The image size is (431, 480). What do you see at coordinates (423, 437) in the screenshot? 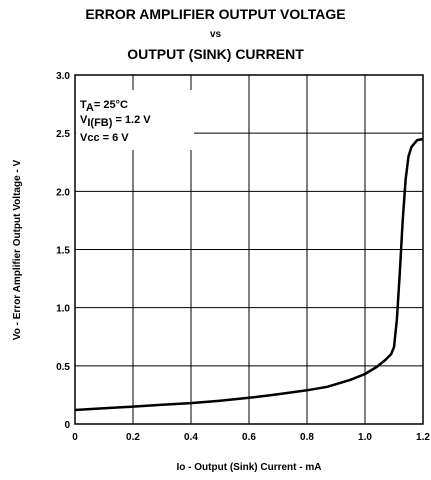
I see `x-tick-label: 1.2` at bounding box center [423, 437].